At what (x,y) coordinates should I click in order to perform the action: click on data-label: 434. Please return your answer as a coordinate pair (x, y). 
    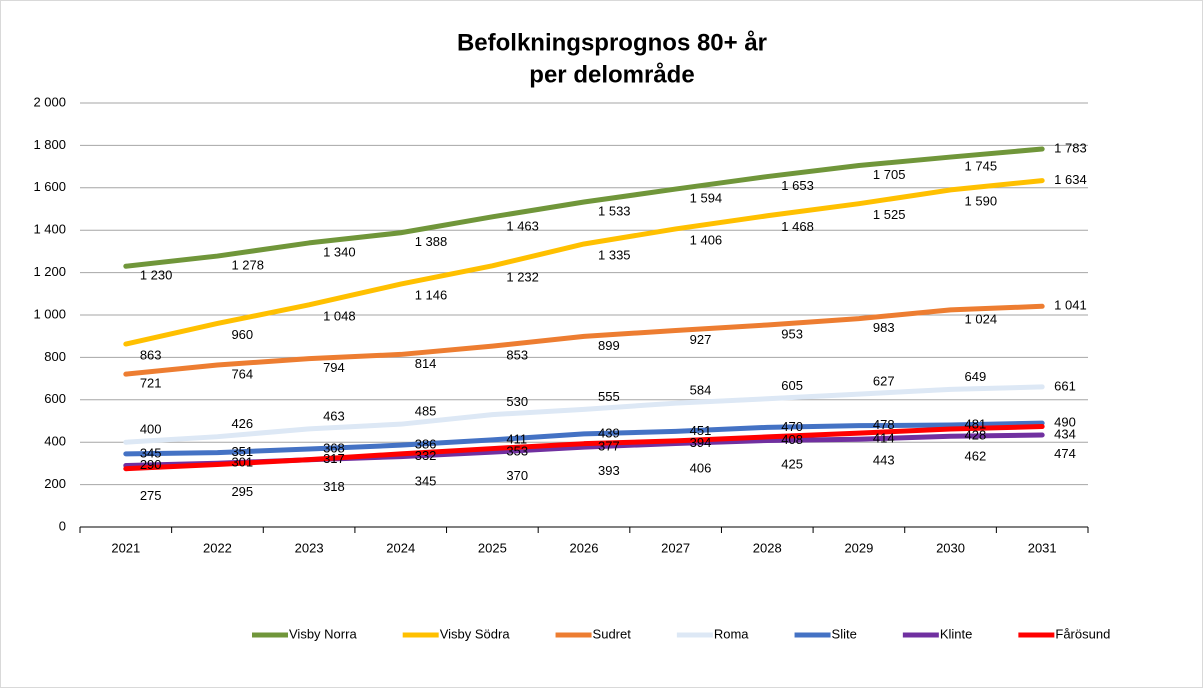
    Looking at the image, I should click on (1065, 433).